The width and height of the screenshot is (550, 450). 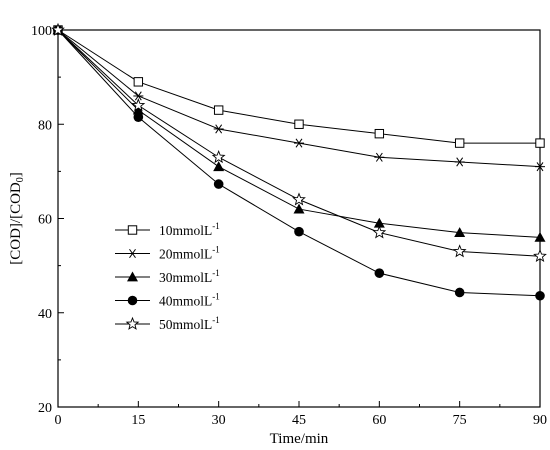 I want to click on x-axis-title: Time/min, so click(x=299, y=439).